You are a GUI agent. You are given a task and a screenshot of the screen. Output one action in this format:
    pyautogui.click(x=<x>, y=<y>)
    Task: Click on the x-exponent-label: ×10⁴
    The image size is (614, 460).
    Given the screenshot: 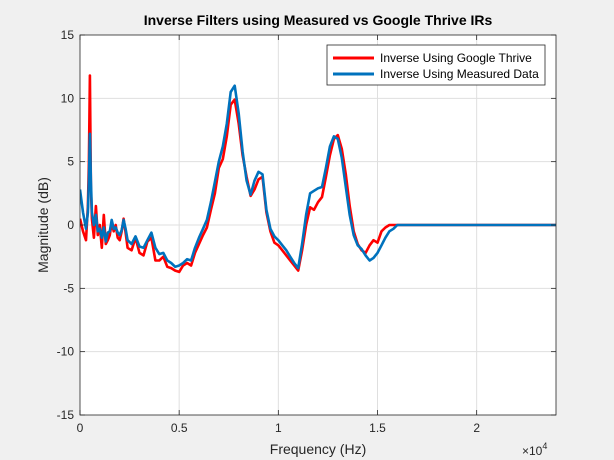 What is the action you would take?
    pyautogui.click(x=534, y=449)
    